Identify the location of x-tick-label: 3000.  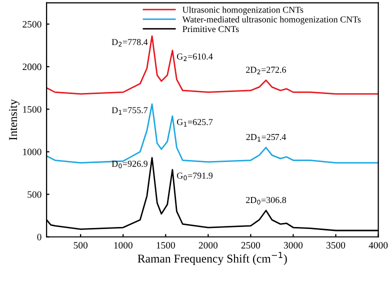
(293, 245).